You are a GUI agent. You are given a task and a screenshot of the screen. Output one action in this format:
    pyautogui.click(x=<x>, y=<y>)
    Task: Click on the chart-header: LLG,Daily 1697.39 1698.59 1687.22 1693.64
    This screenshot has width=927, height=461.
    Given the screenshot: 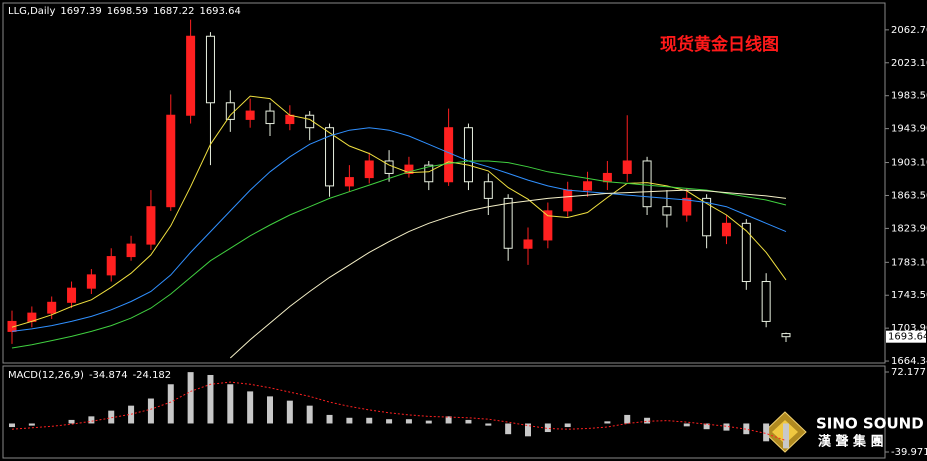 What is the action you would take?
    pyautogui.click(x=124, y=11)
    